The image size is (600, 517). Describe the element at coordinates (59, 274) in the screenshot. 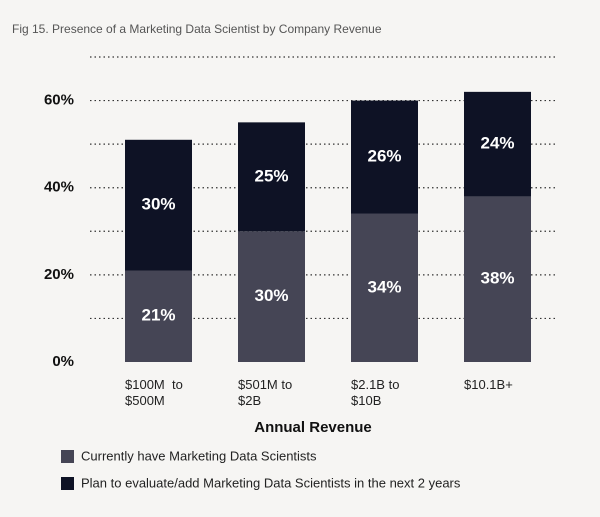

I see `y-tick-label: 20%` at that location.